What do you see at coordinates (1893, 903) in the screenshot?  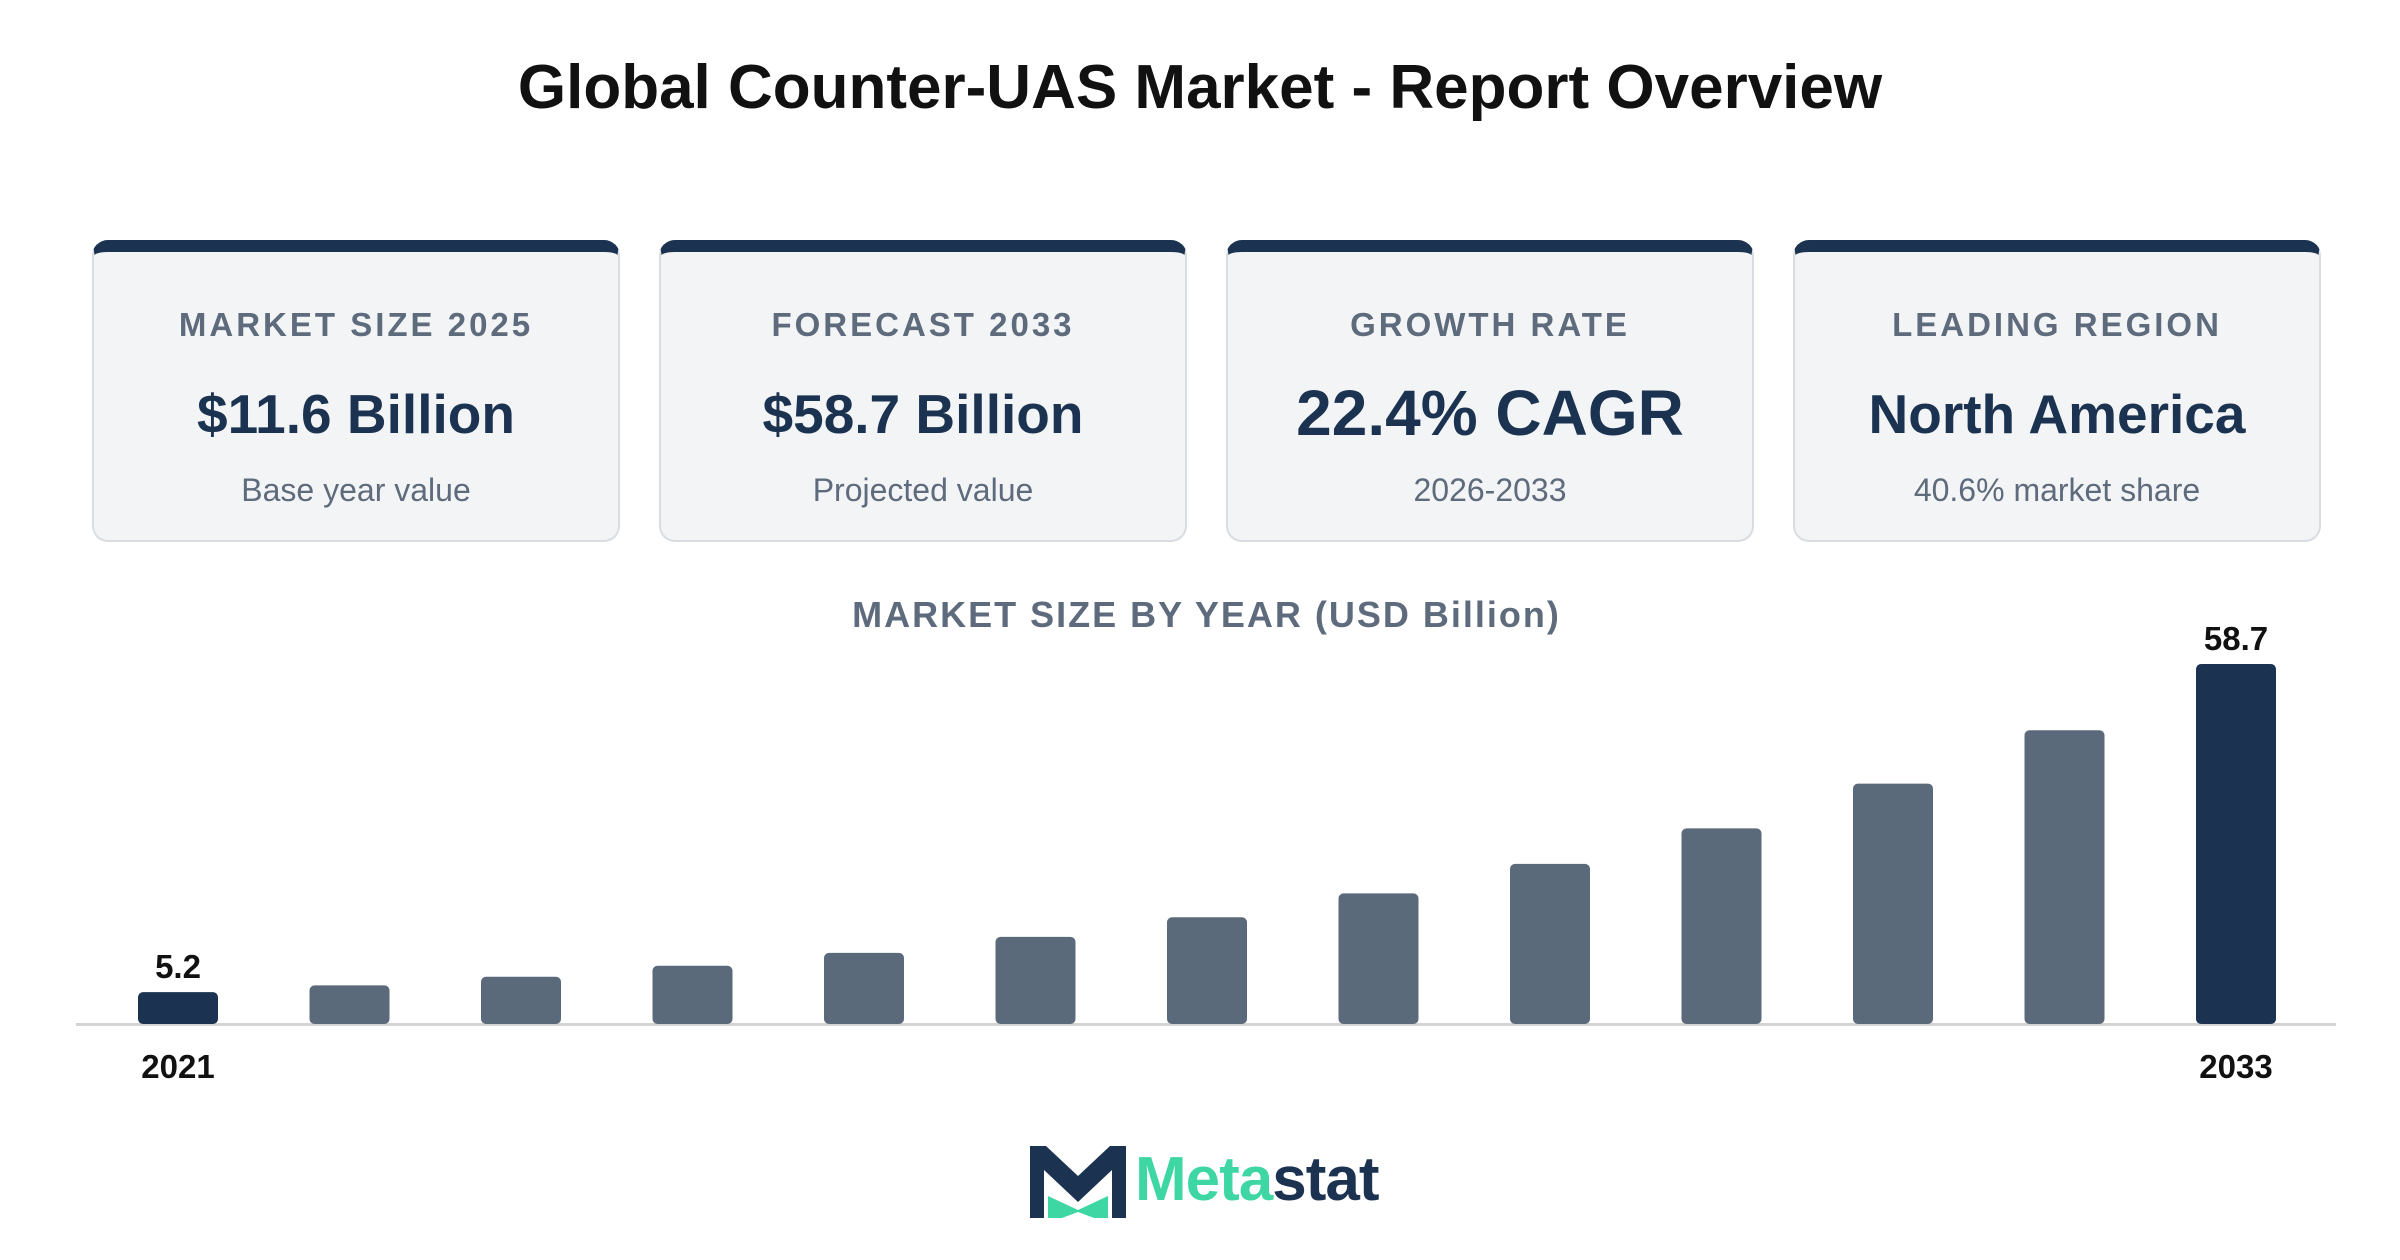 I see `bar-2031` at bounding box center [1893, 903].